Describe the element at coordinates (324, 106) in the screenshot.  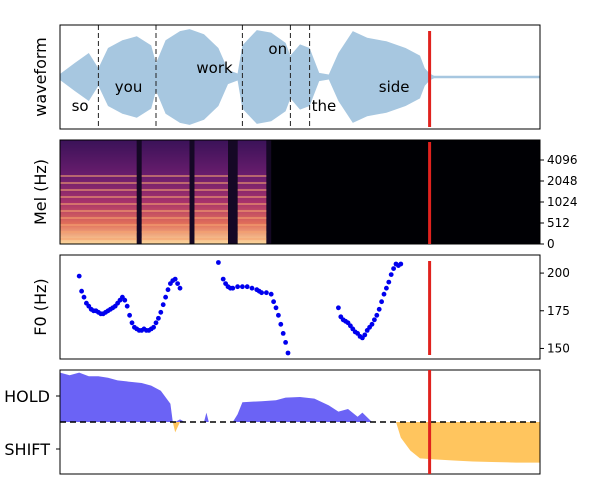
I see `word-label: the` at that location.